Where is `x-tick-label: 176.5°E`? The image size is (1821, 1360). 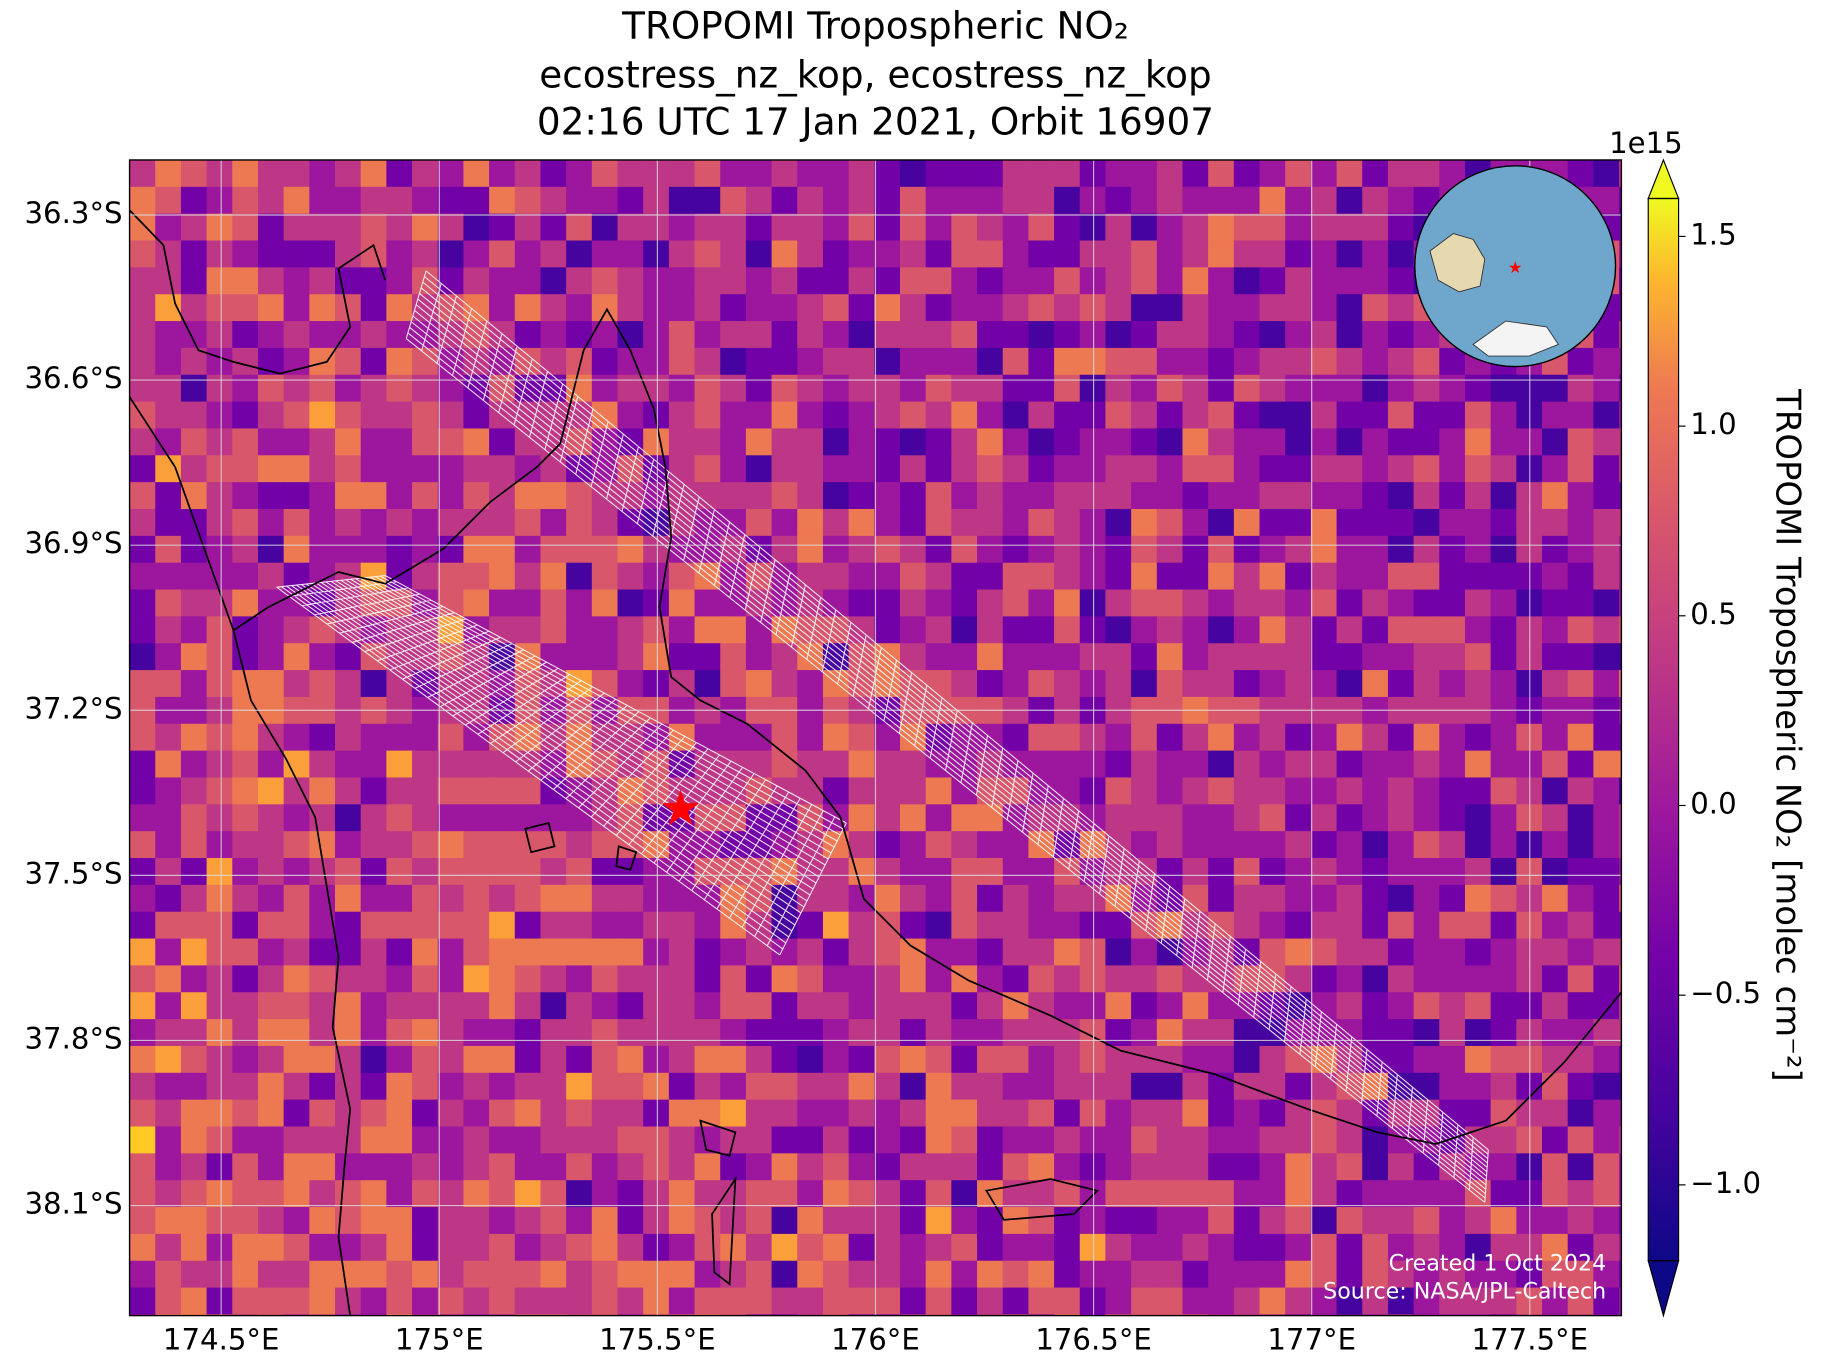
x-tick-label: 176.5°E is located at coordinates (1093, 1339).